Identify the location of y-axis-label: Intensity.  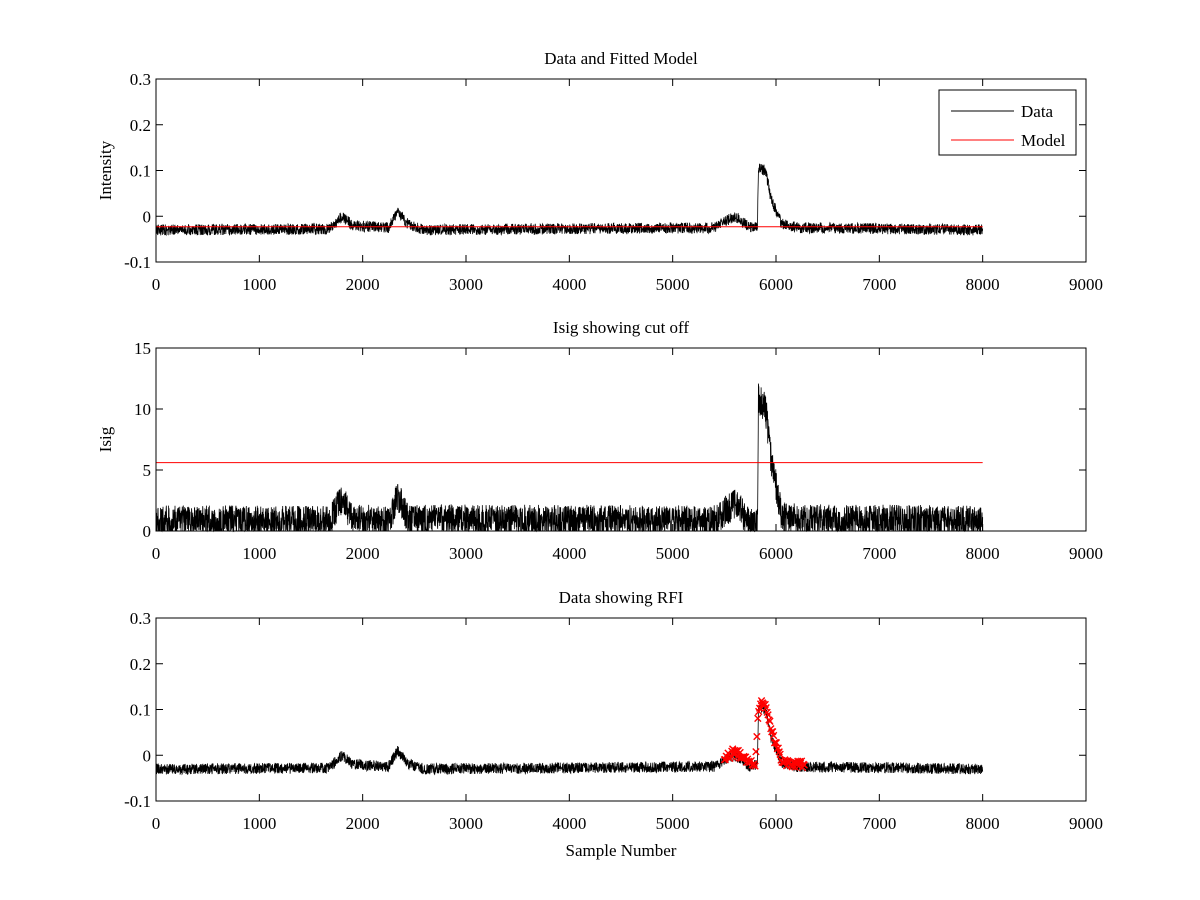
(105, 170).